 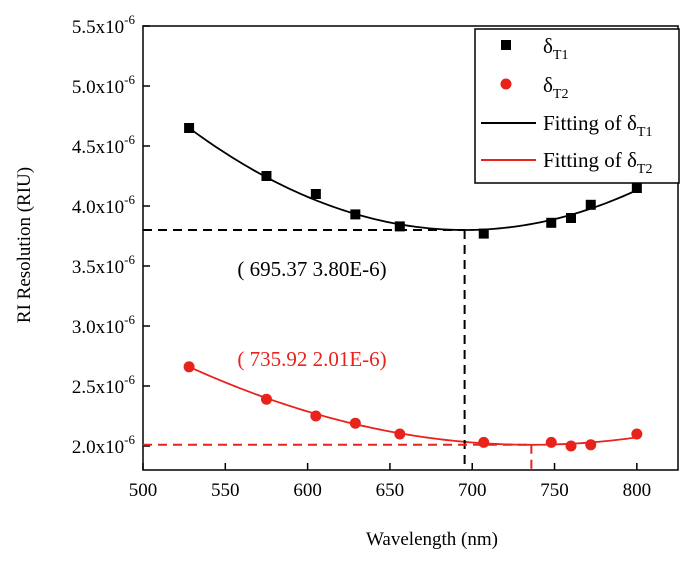 What do you see at coordinates (104, 145) in the screenshot?
I see `y-tick-label: 4.5x10⁻⁶` at bounding box center [104, 145].